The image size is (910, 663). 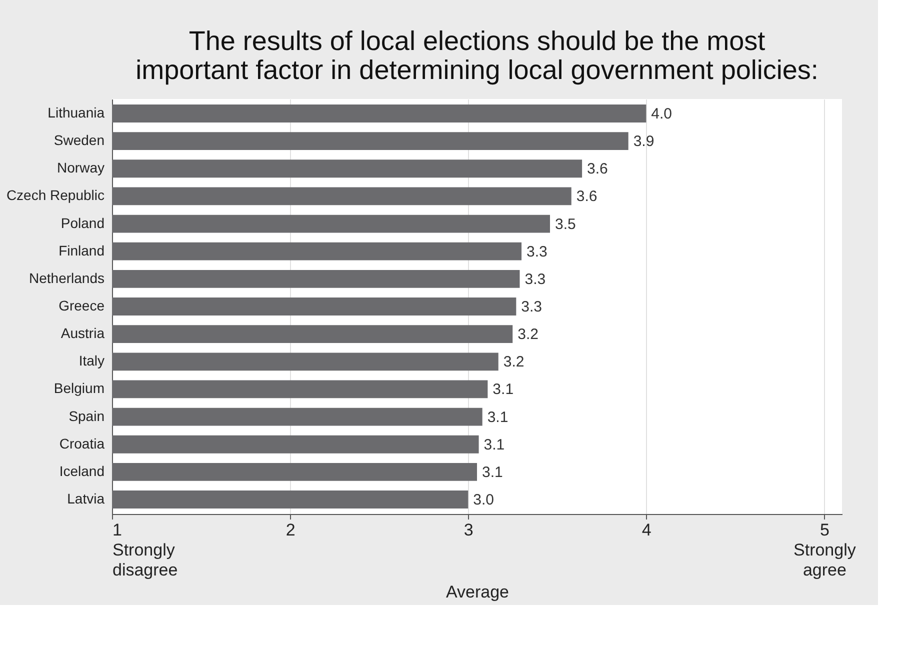 What do you see at coordinates (565, 224) in the screenshot?
I see `data-label: 3.5` at bounding box center [565, 224].